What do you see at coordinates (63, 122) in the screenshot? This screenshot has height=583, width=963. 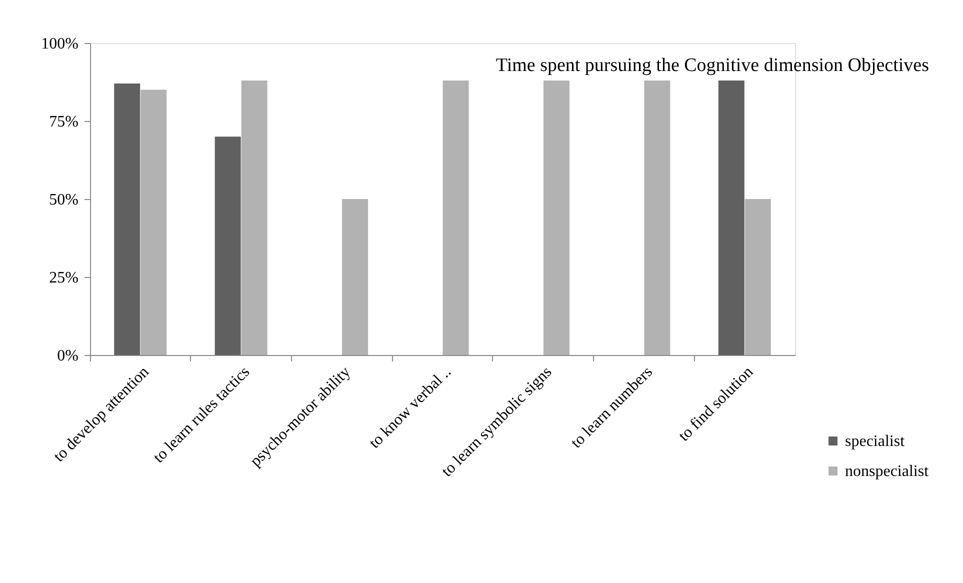 I see `y-tick-label: 75%` at bounding box center [63, 122].